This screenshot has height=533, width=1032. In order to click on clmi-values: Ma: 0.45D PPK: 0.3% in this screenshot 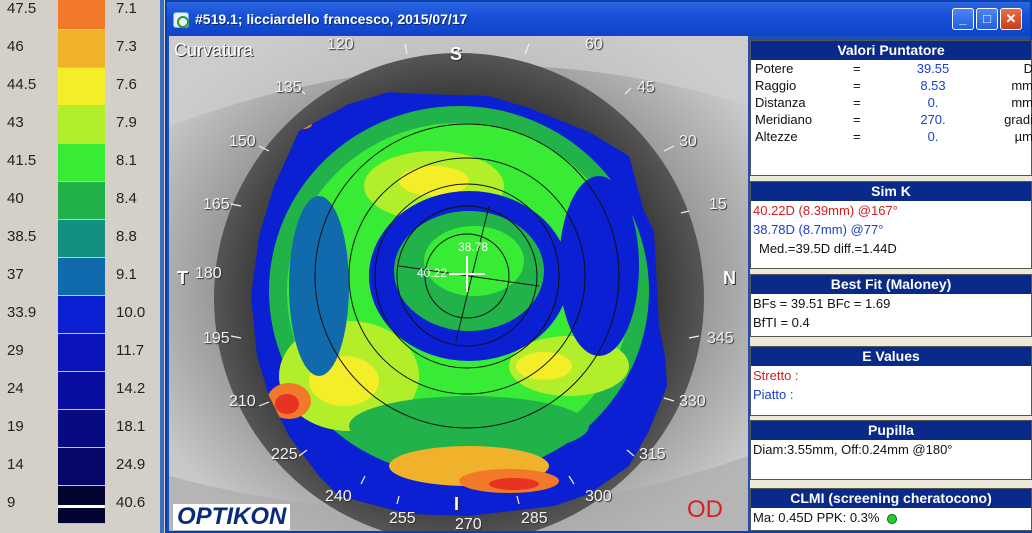, I will do `click(816, 517)`.